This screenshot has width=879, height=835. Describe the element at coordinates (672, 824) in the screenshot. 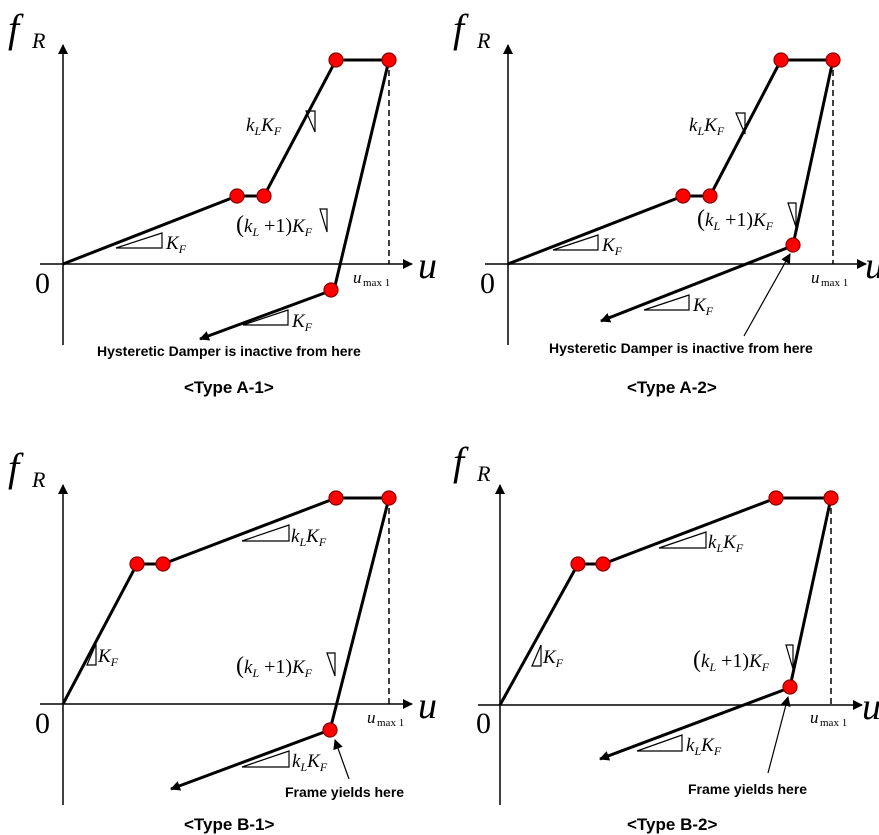

I see `panel-caption: <Type B-2>` at that location.